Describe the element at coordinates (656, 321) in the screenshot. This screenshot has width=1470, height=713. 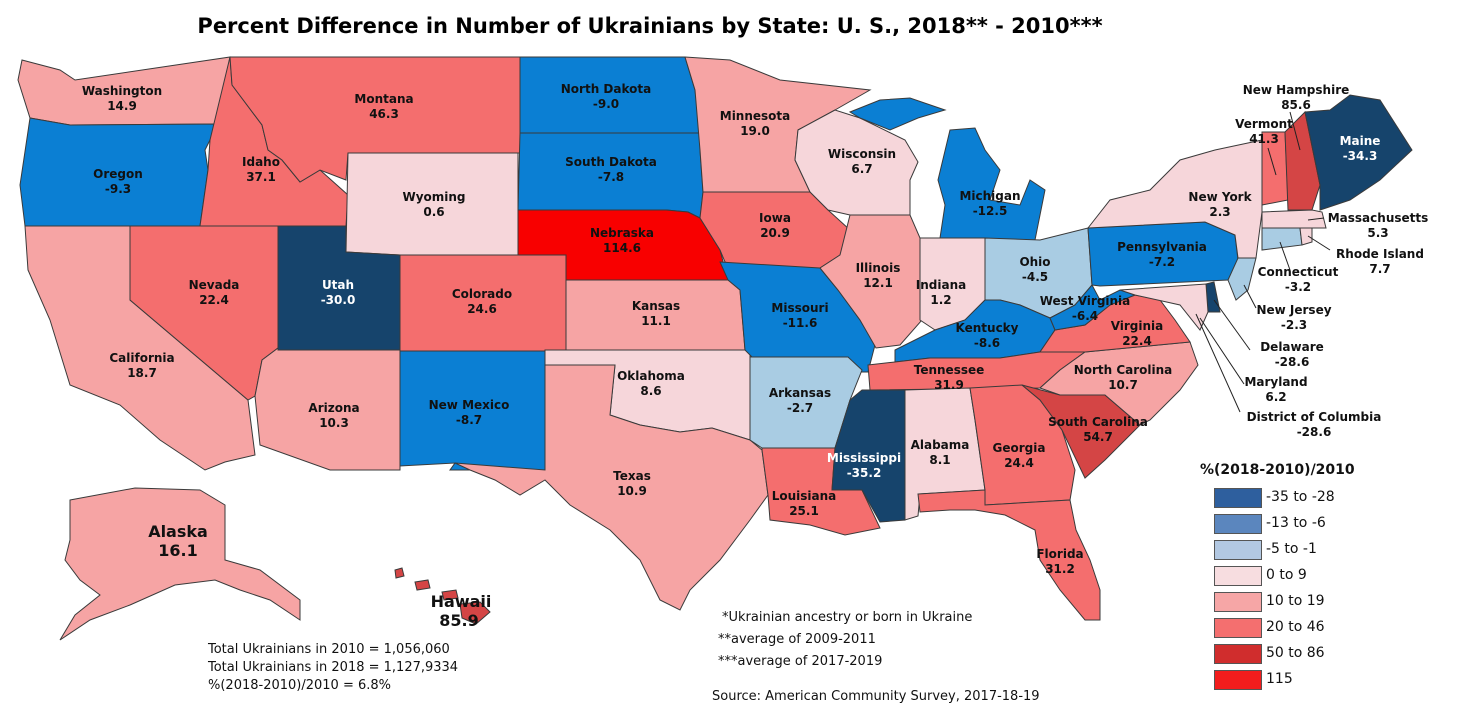
I see `label-kansas-value: 11.1` at that location.